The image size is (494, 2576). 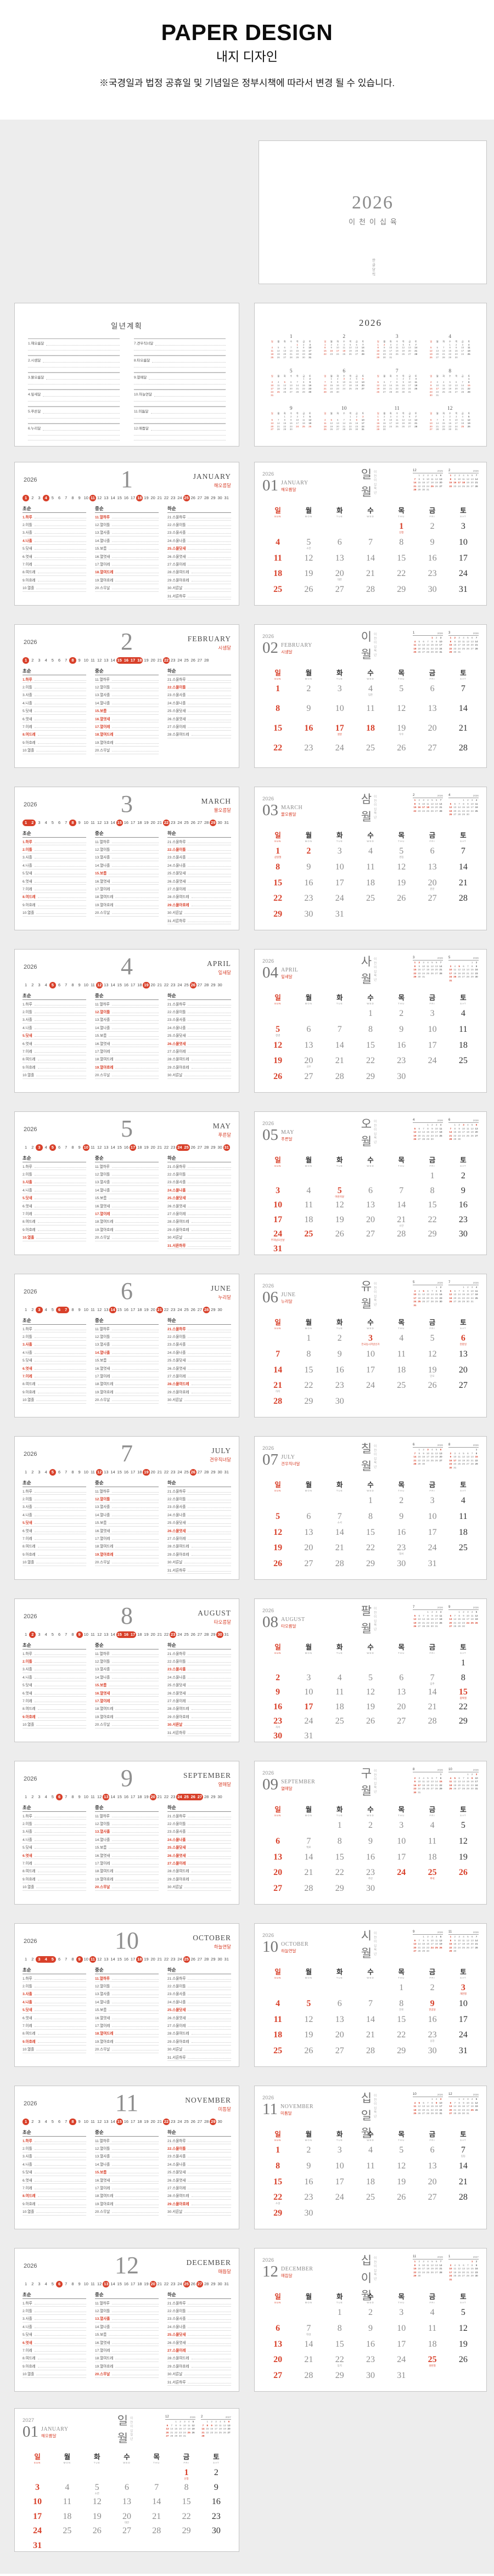 I want to click on mini-day-cell: 27, so click(x=450, y=1626).